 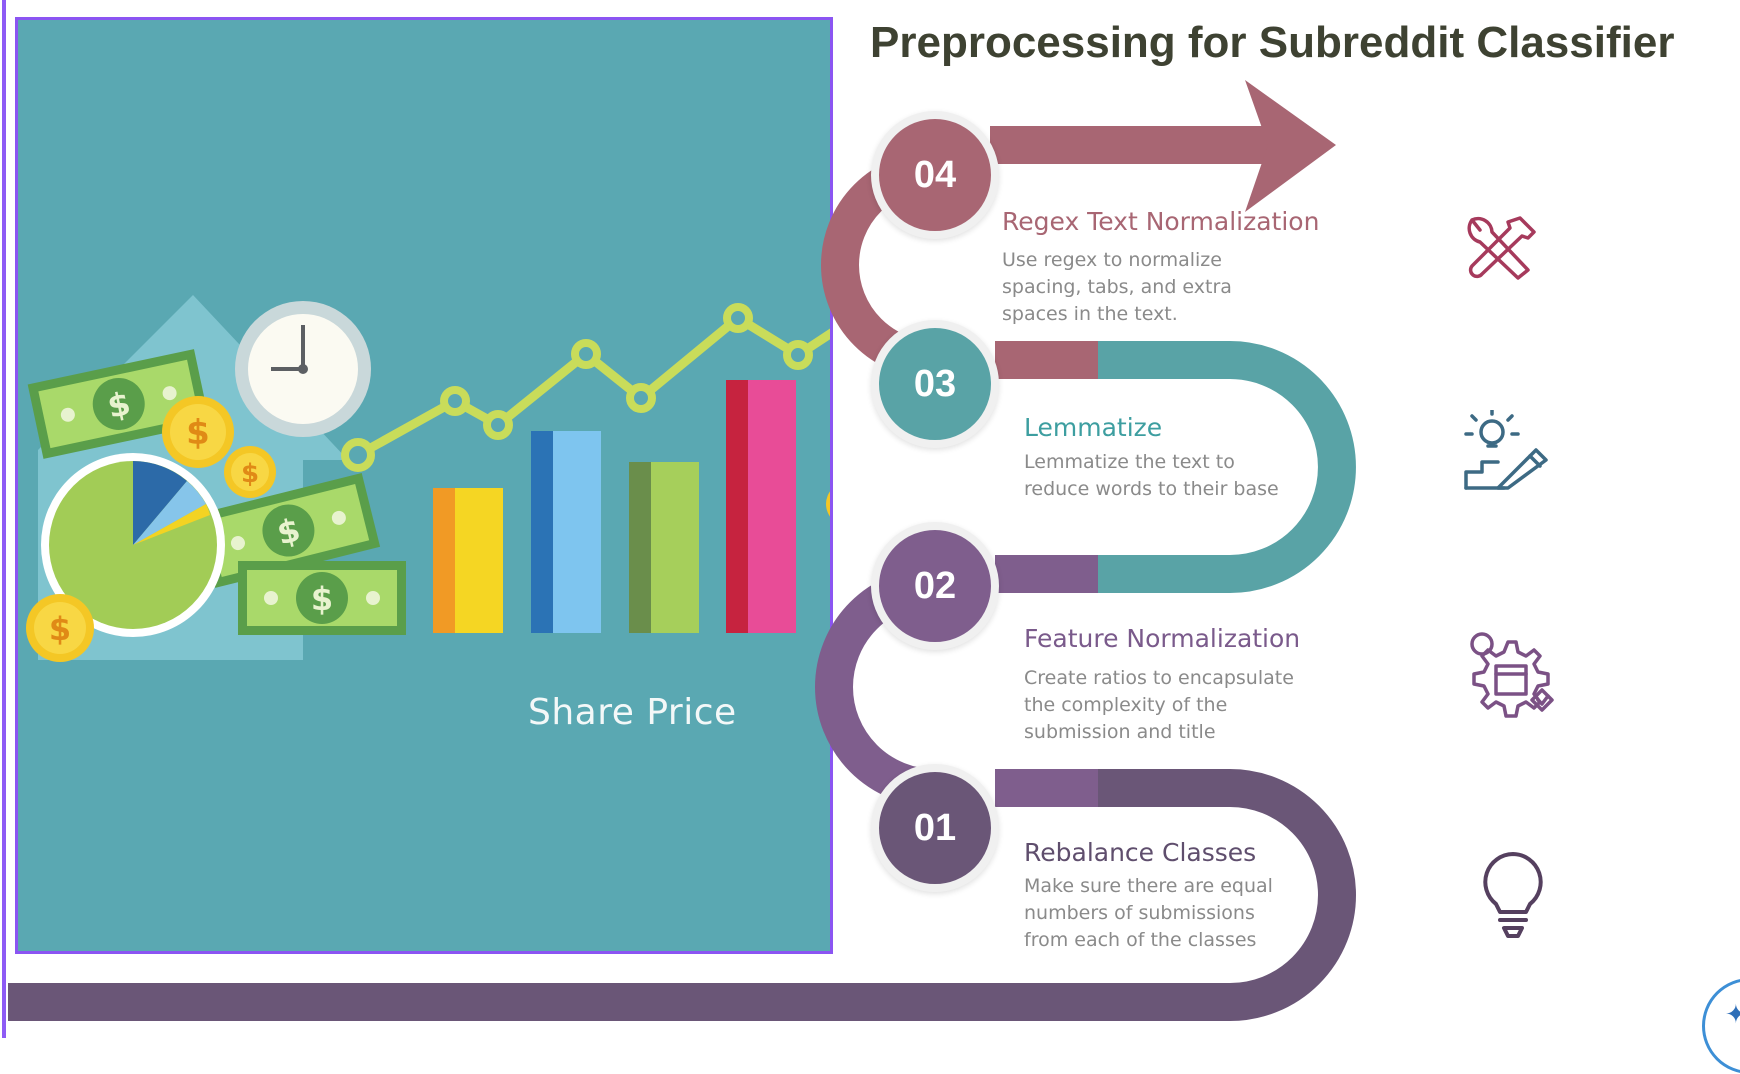 I want to click on trend-line-icon, so click(x=585, y=387).